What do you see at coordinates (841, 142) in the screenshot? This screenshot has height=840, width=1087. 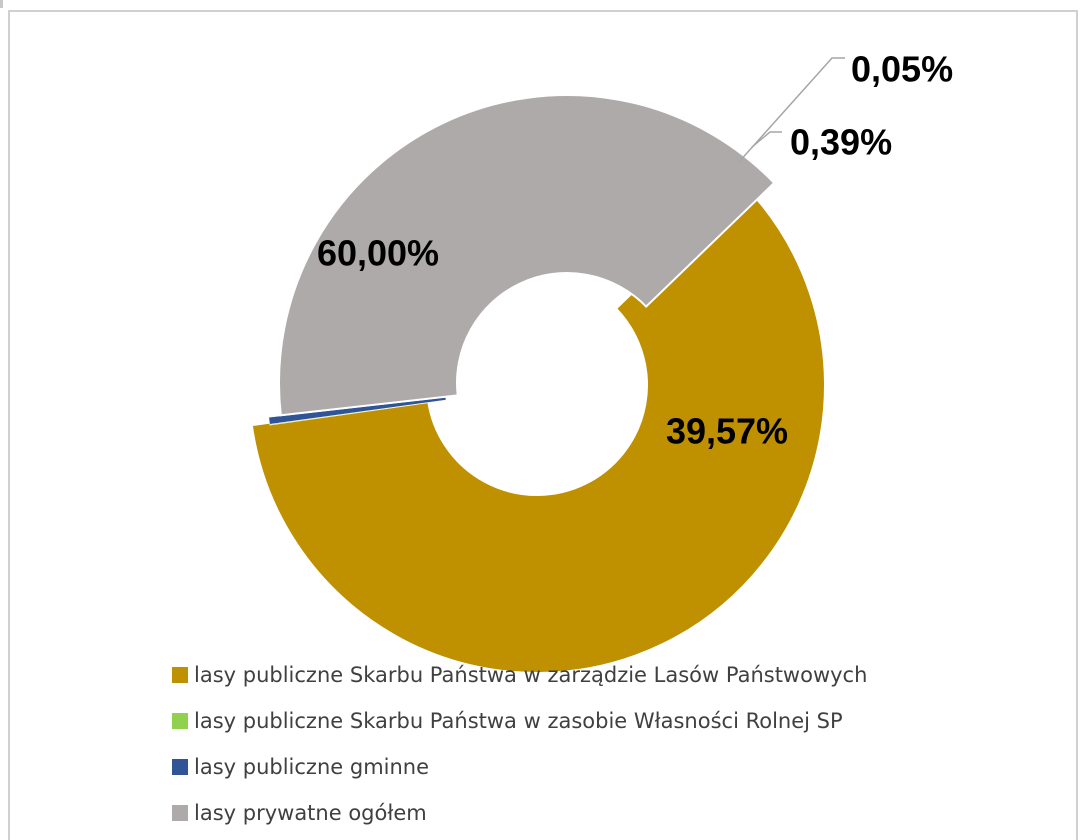 I see `data-label-2: 0,39%` at bounding box center [841, 142].